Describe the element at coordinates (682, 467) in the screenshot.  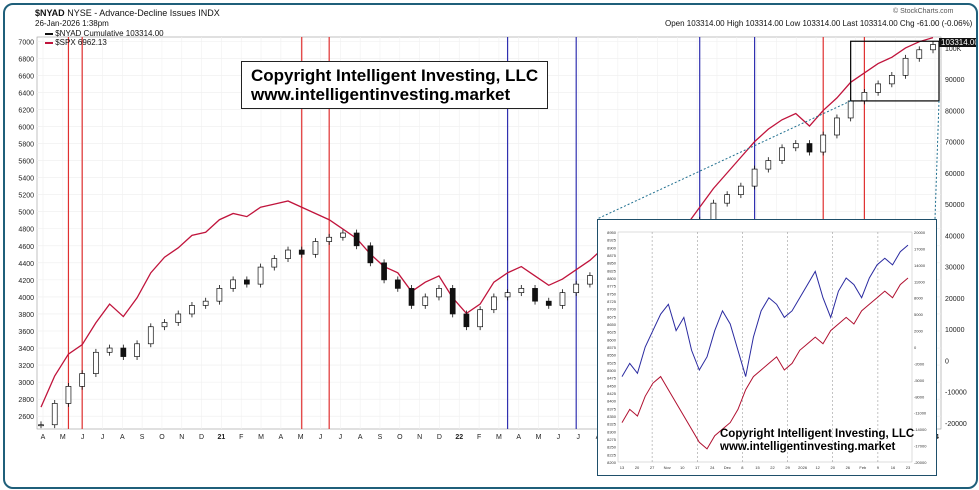
I see `inset-x-tick: 10` at that location.